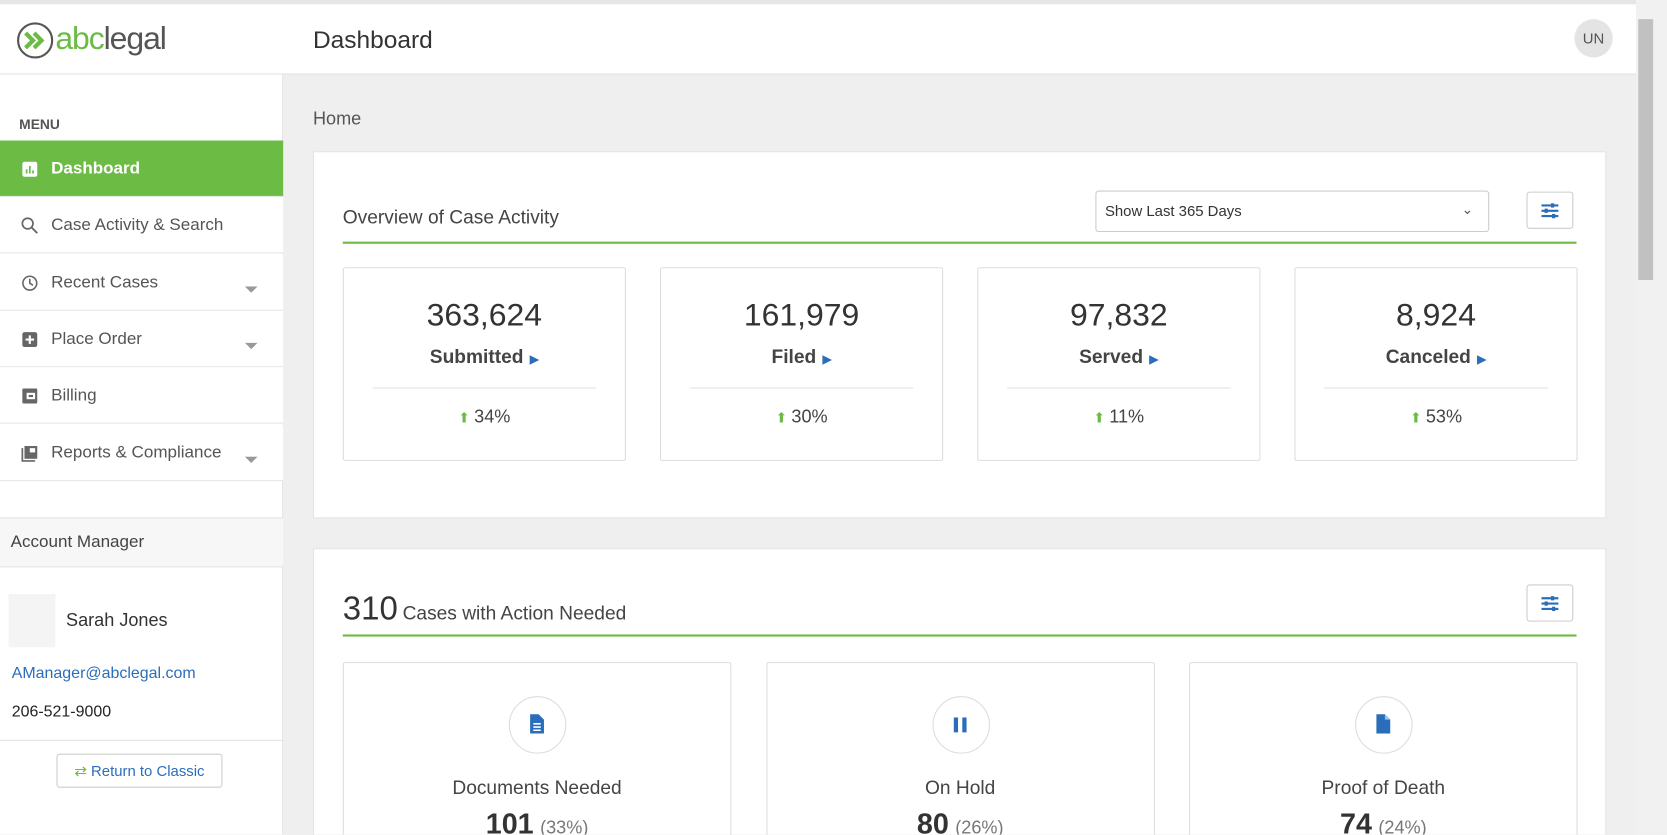 This screenshot has width=1667, height=835. I want to click on scroll-thumb, so click(1646, 149).